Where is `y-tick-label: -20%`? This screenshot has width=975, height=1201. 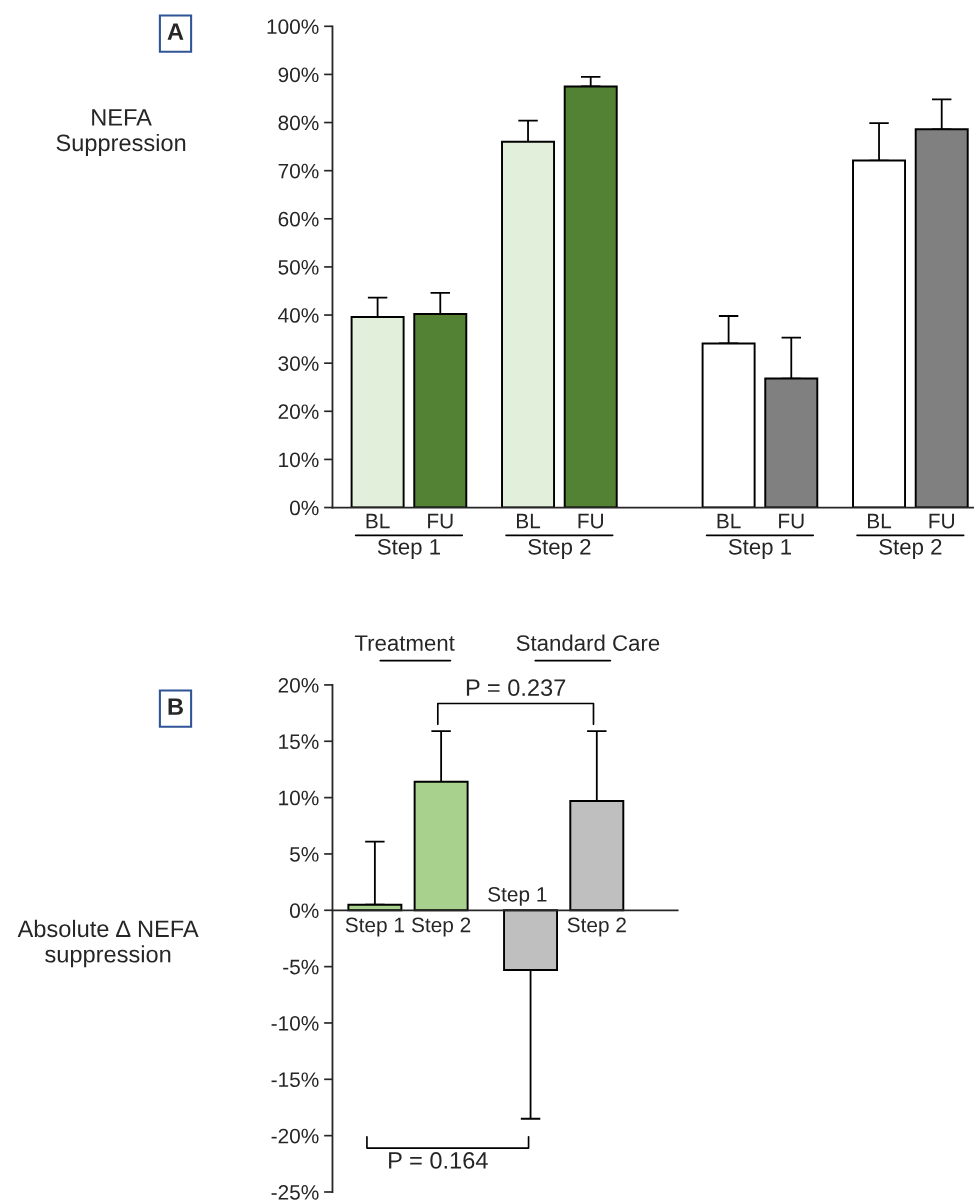 y-tick-label: -20% is located at coordinates (295, 1136).